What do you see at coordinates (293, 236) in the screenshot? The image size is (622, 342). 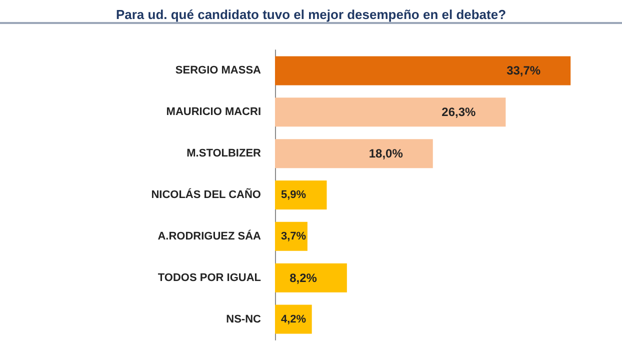 I see `data-label: 3,7%` at bounding box center [293, 236].